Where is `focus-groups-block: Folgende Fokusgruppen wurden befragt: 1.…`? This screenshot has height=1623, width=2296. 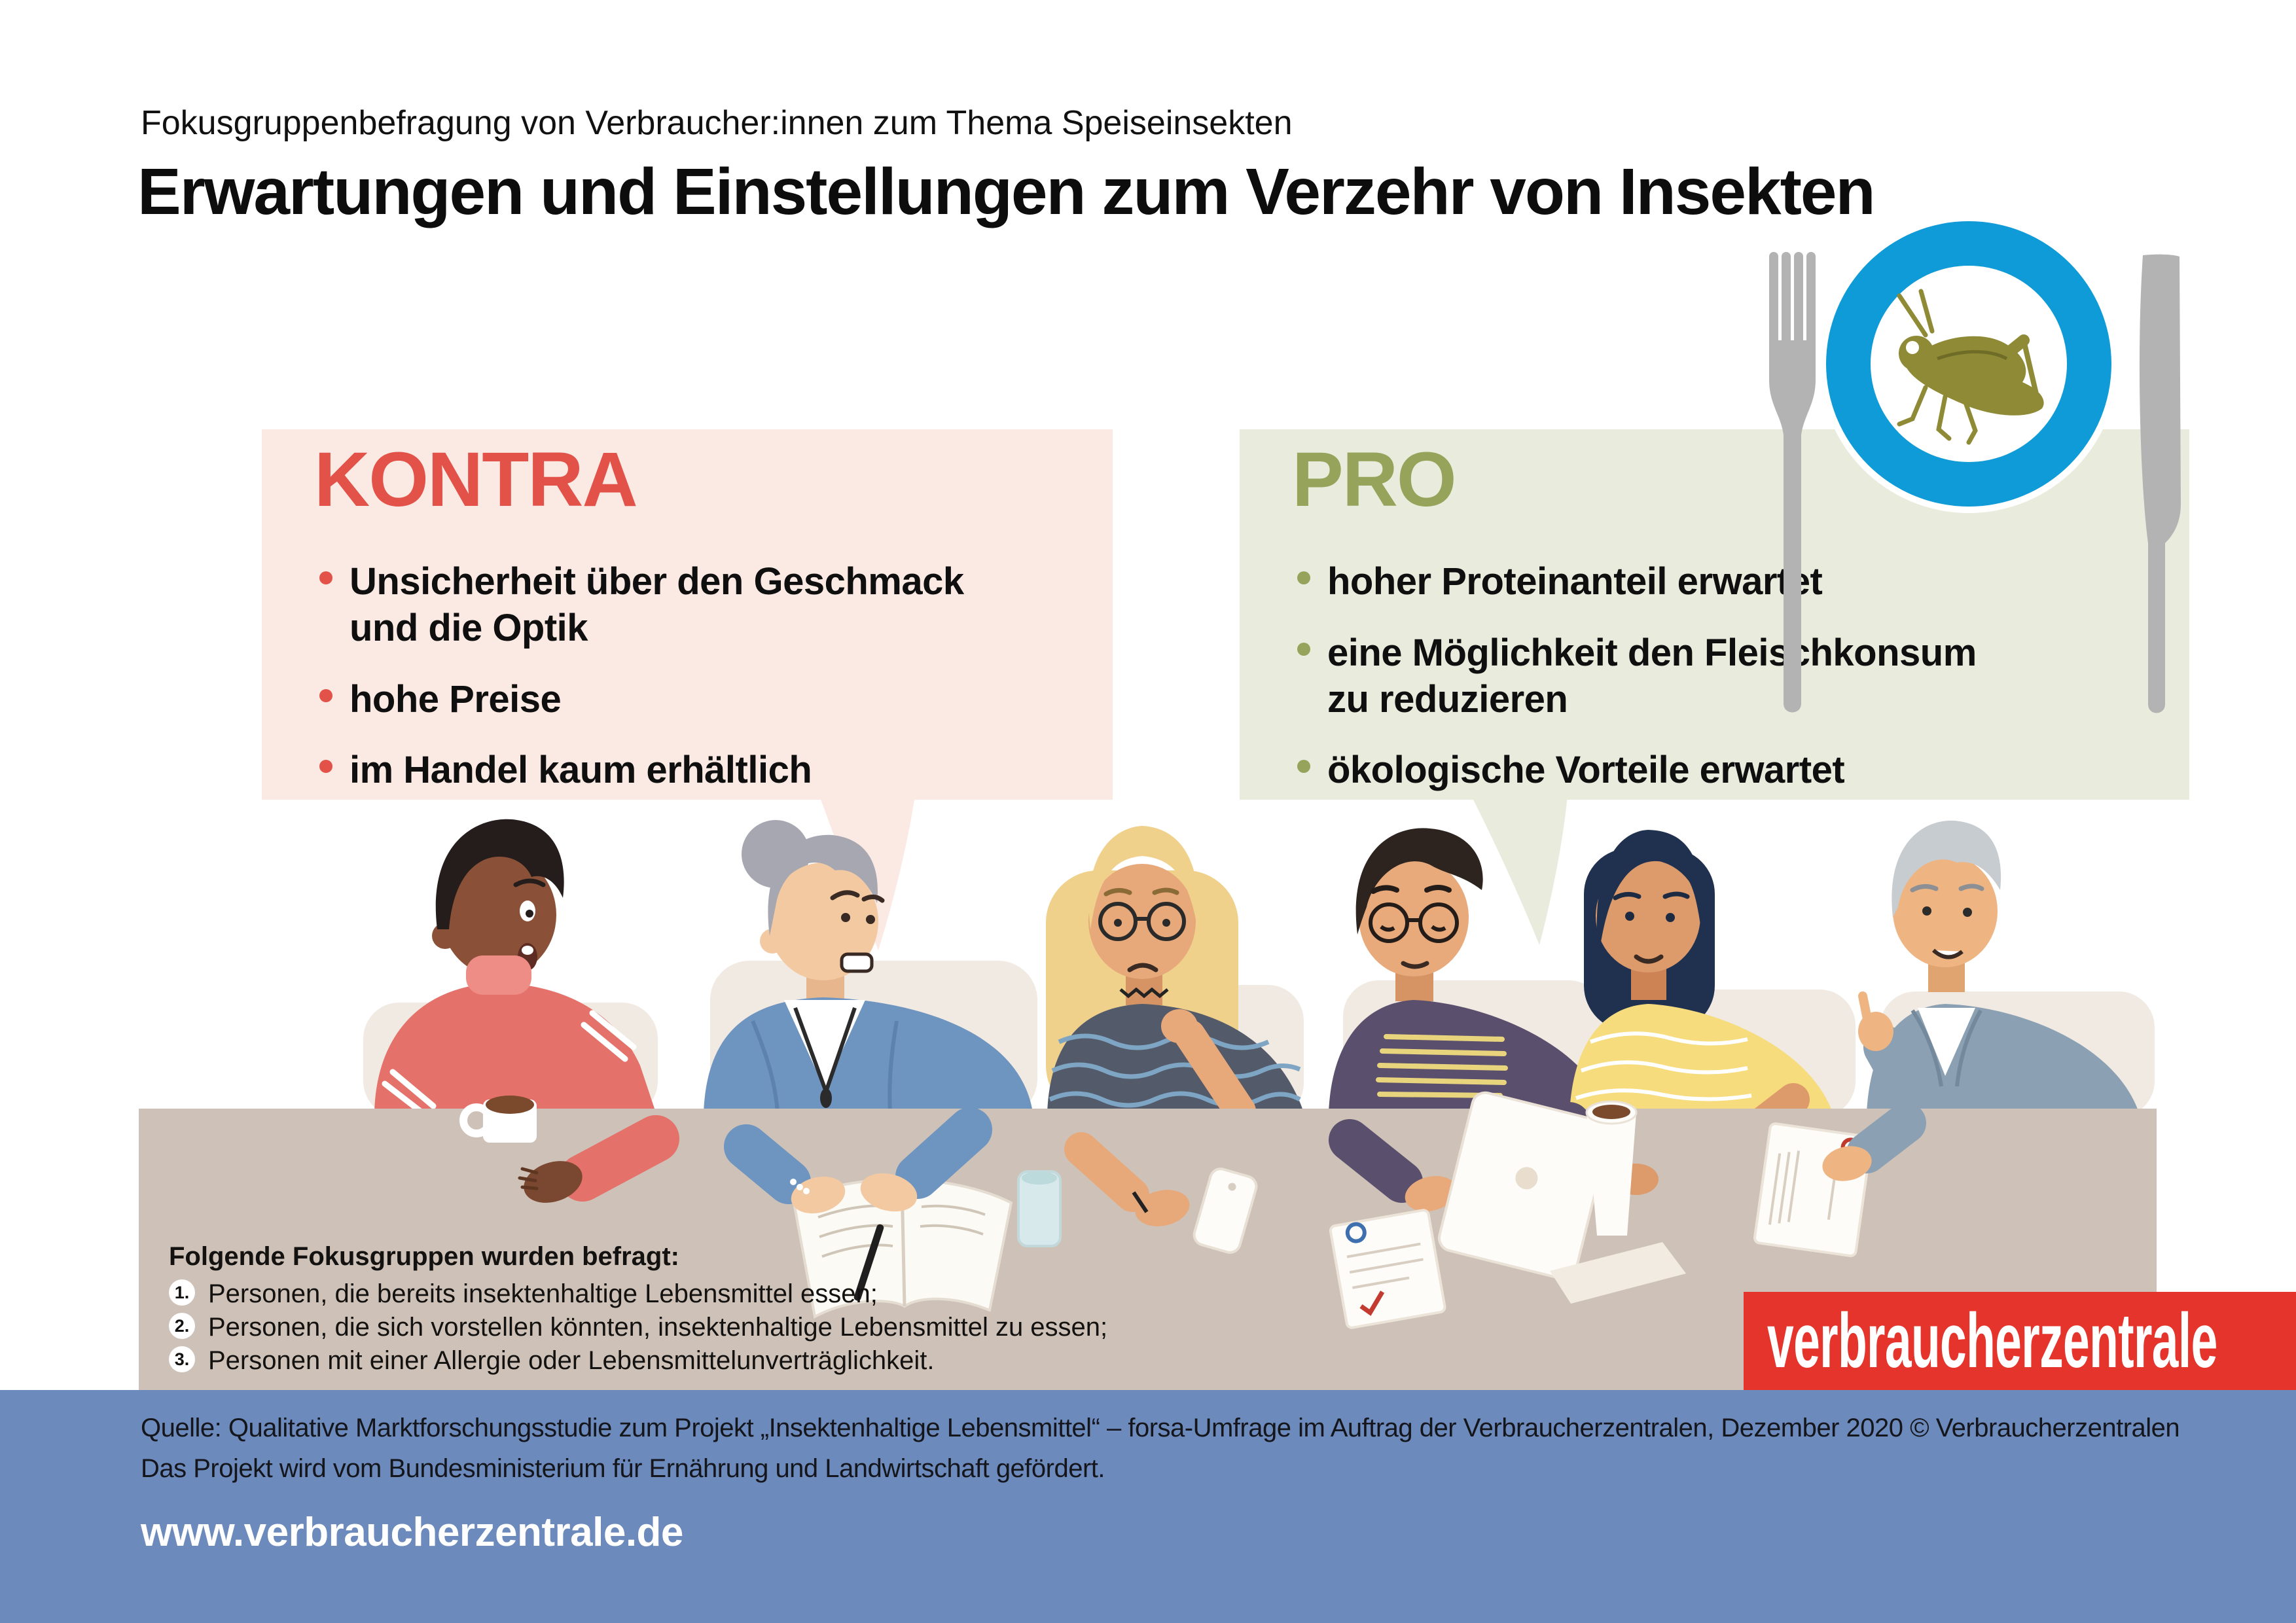
focus-groups-block: Folgende Fokusgruppen wurden befragt: 1.… is located at coordinates (638, 1311).